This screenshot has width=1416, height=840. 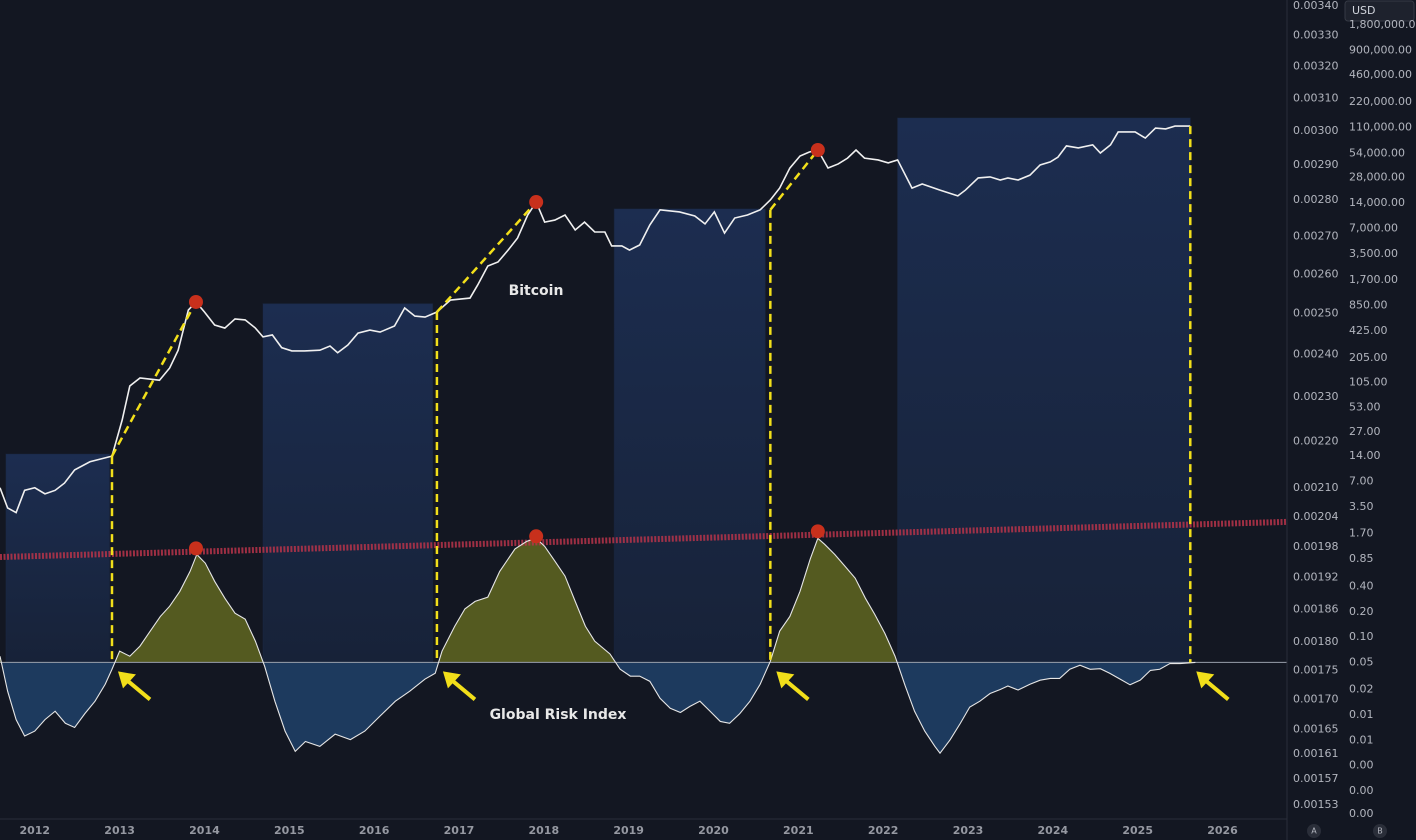 What do you see at coordinates (1361, 662) in the screenshot?
I see `y2-tick-label: 0.05` at bounding box center [1361, 662].